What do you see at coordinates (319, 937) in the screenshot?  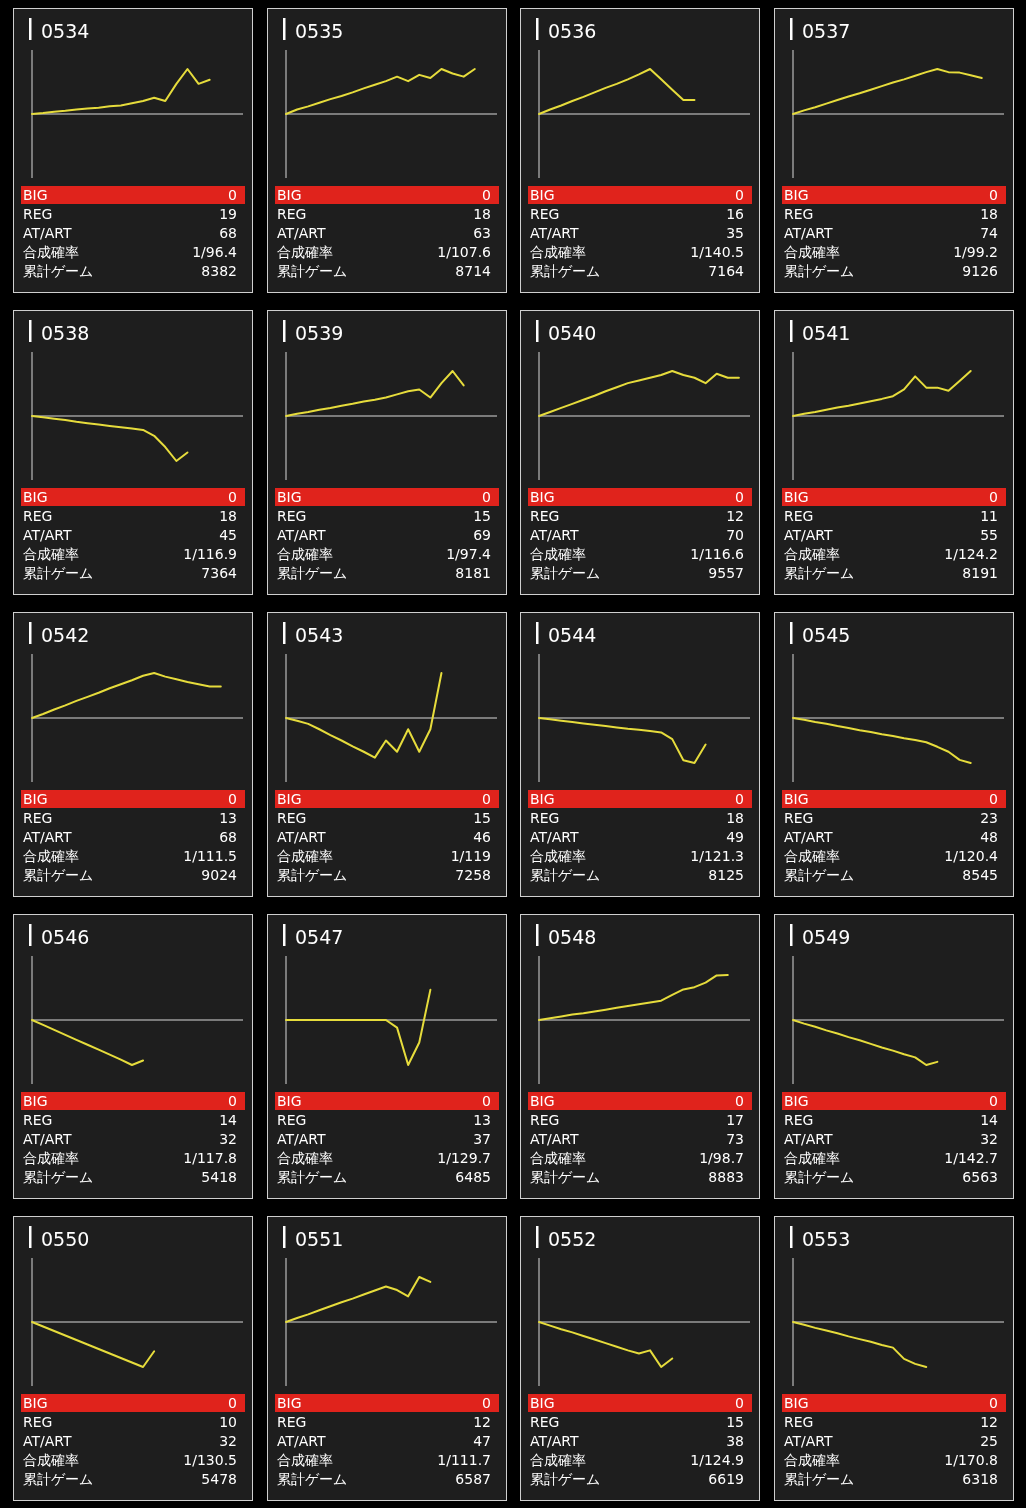 I see `chart-title: 0547` at bounding box center [319, 937].